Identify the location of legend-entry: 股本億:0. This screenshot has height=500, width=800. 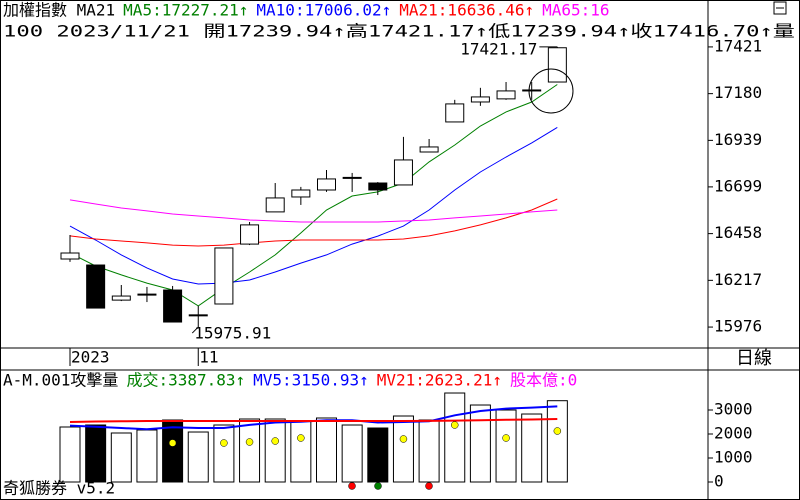
(543, 380).